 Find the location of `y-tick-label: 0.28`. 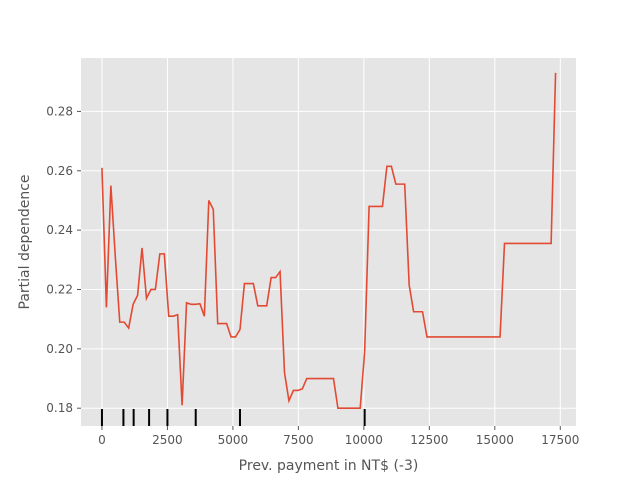

y-tick-label: 0.28 is located at coordinates (59, 111).